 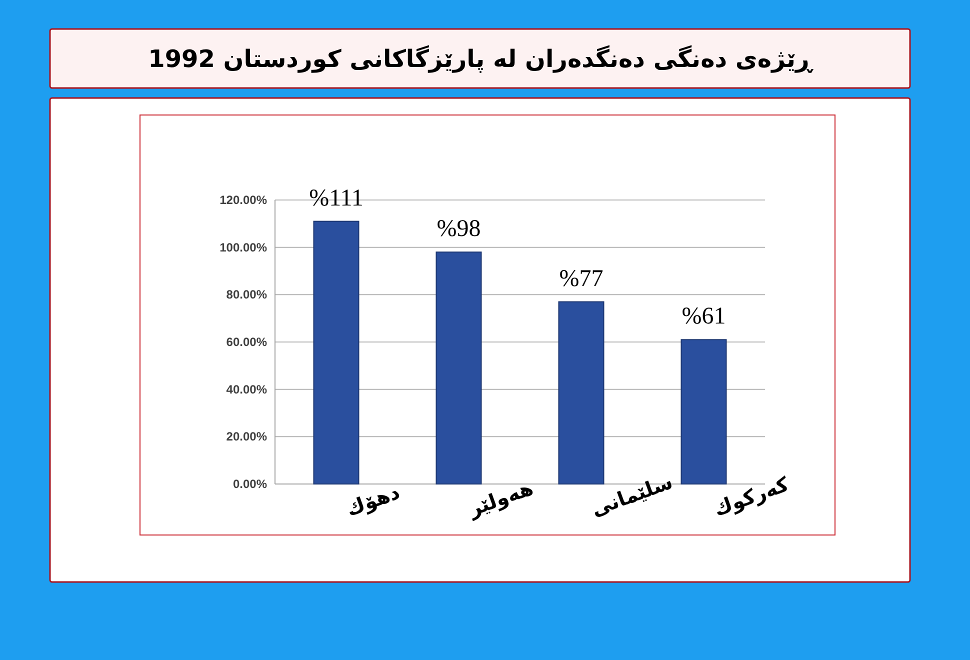 What do you see at coordinates (244, 200) in the screenshot?
I see `y-tick-label: 120.00%` at bounding box center [244, 200].